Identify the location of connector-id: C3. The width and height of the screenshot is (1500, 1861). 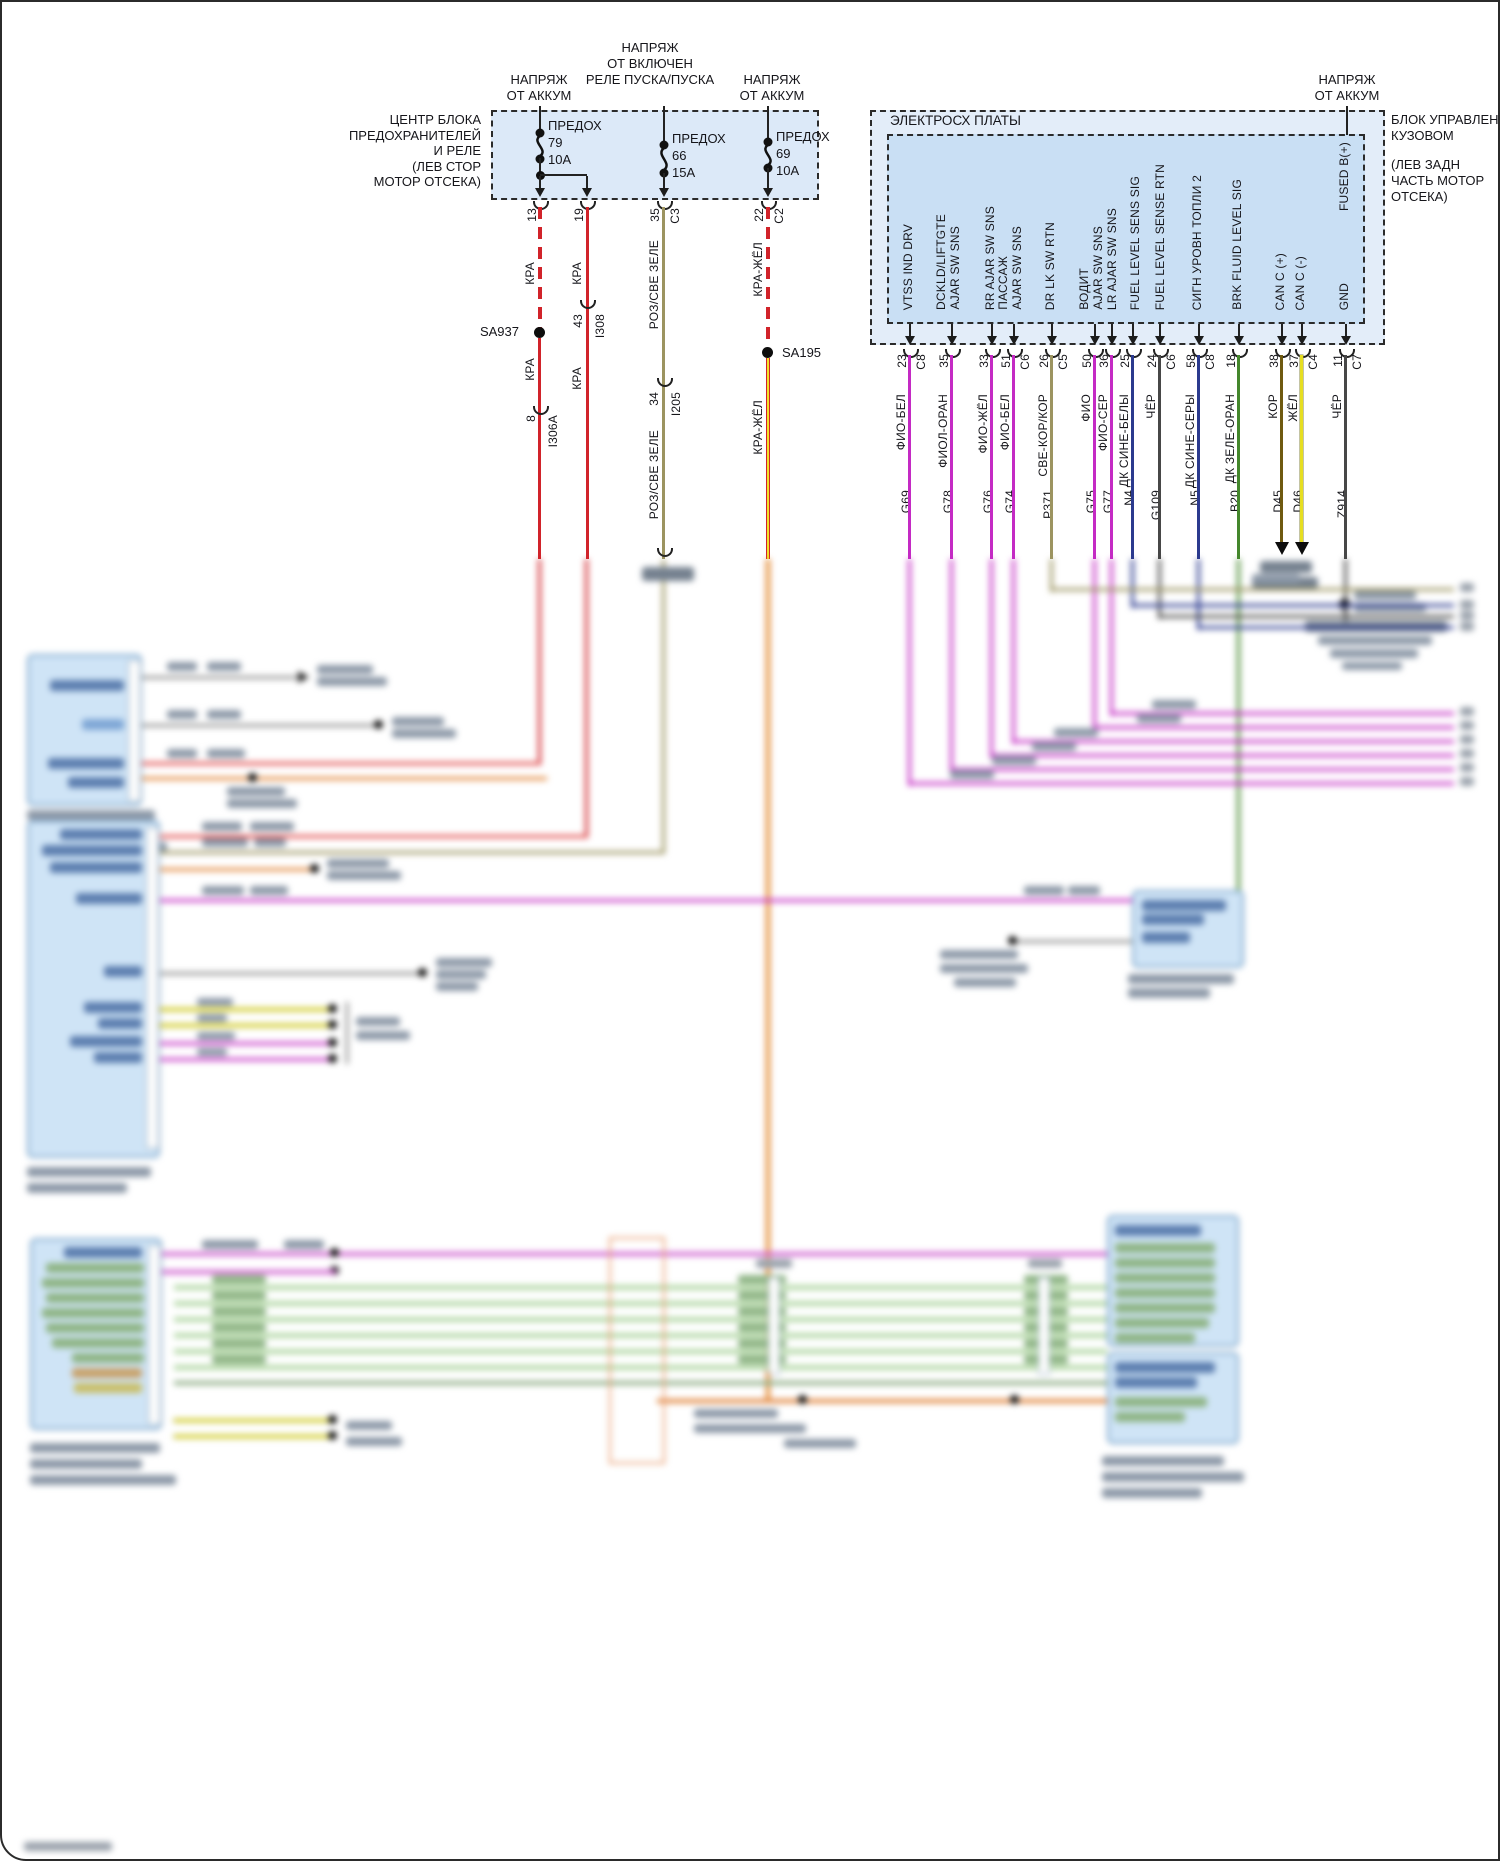
(675, 216).